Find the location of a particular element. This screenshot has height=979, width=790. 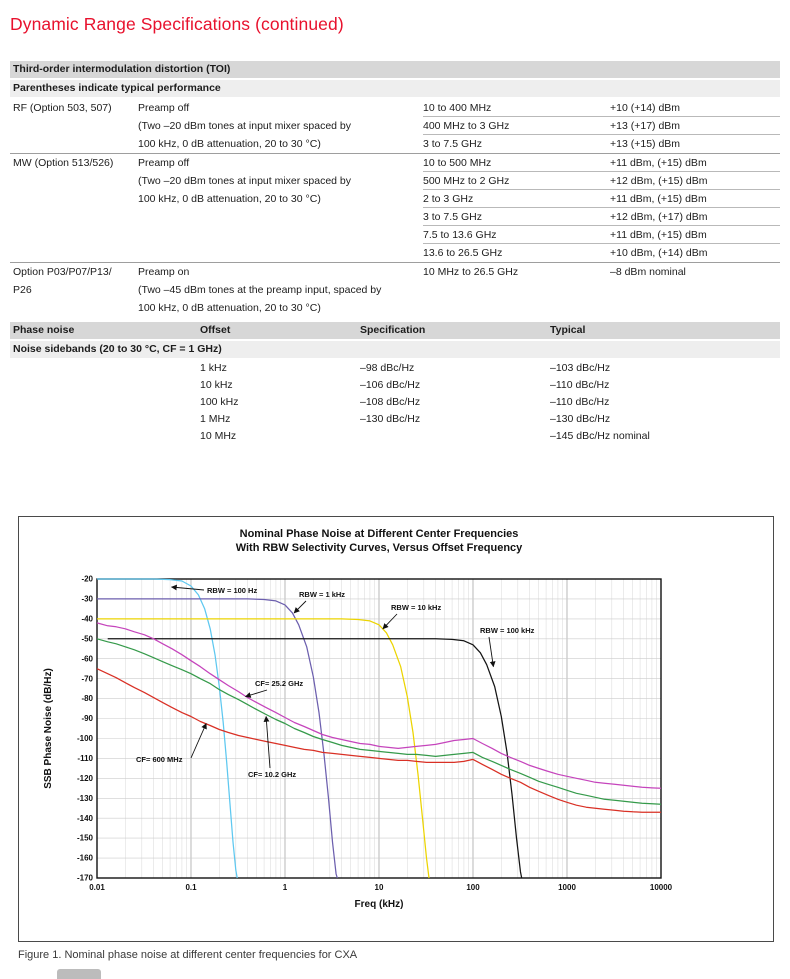

freq-range: 2 to 3 GHz is located at coordinates (448, 199).